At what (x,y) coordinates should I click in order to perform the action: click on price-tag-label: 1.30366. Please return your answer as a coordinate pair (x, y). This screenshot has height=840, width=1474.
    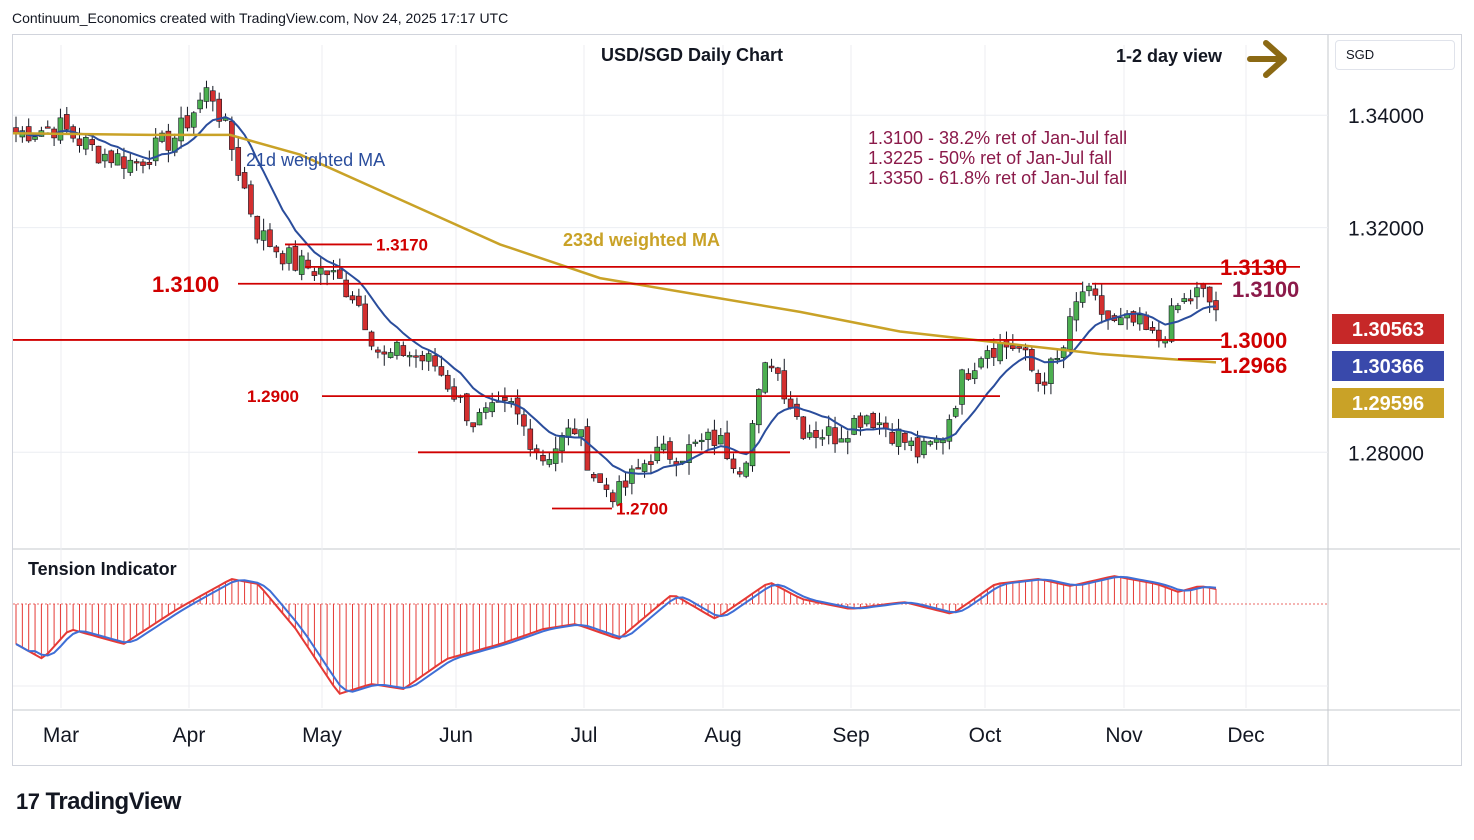
    Looking at the image, I should click on (1388, 367).